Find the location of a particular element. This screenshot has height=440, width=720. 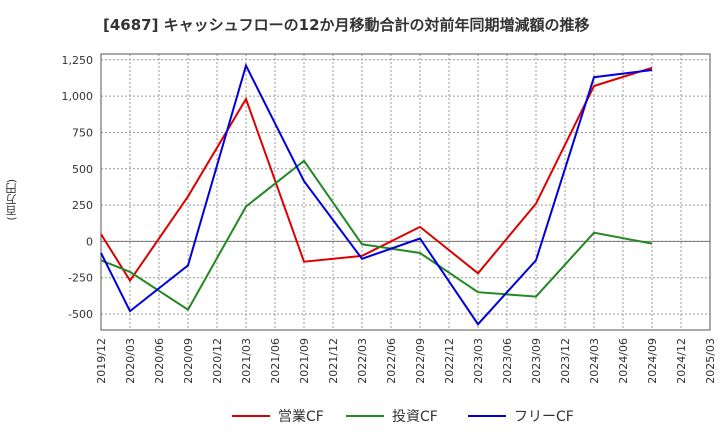

x-tick-label: 2019/12 is located at coordinates (101, 361).